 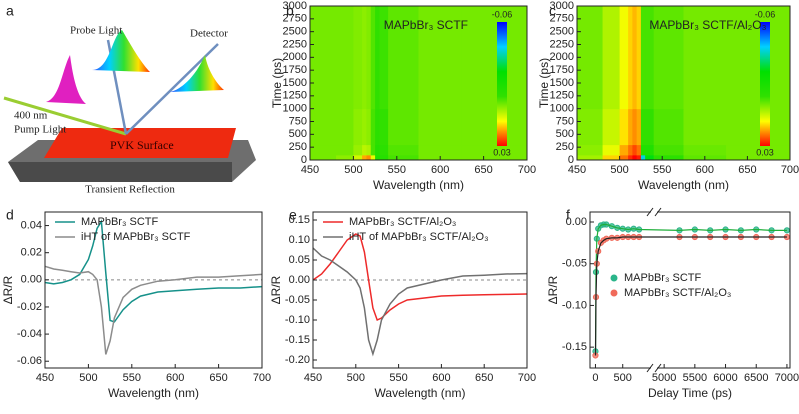 What do you see at coordinates (595, 378) in the screenshot?
I see `x-tick-label: 0` at bounding box center [595, 378].